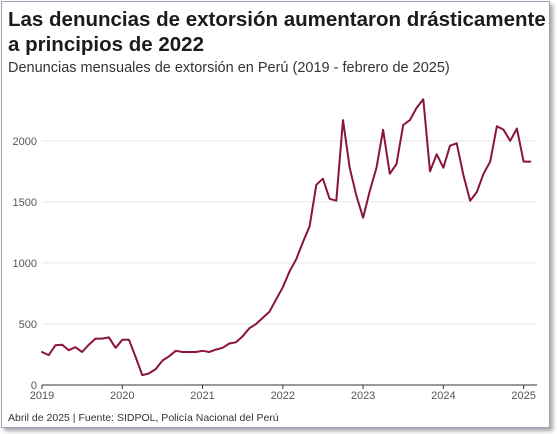  What do you see at coordinates (363, 396) in the screenshot?
I see `x-tick-label: 2023` at bounding box center [363, 396].